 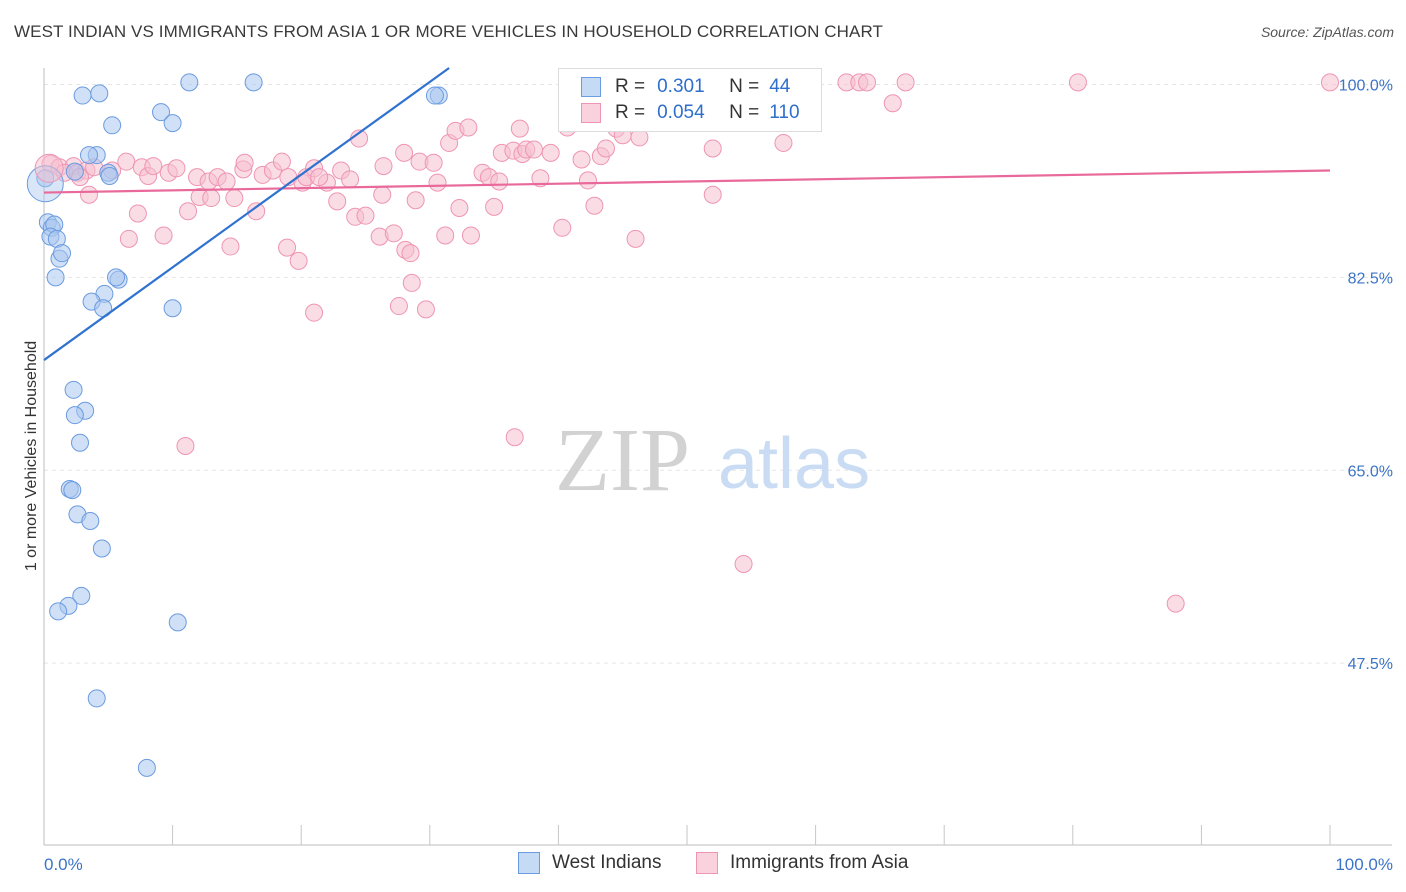 I want to click on x-tick-label: 0.0%, so click(x=63, y=864).